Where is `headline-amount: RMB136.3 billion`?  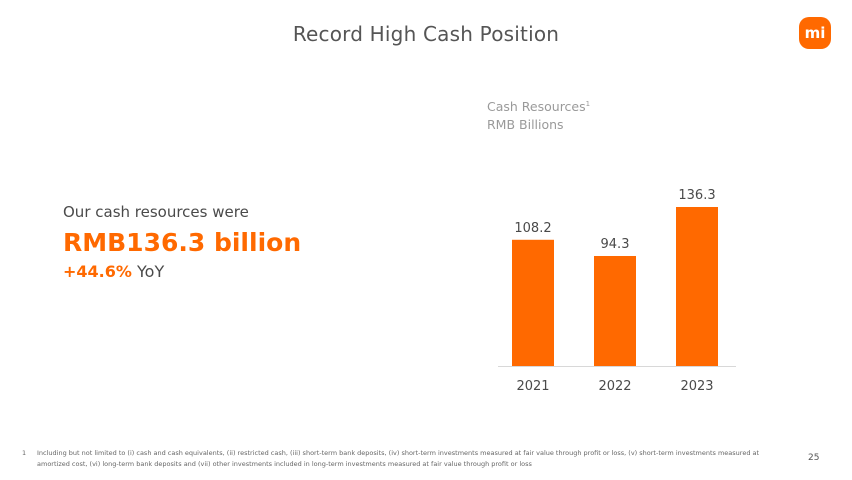 headline-amount: RMB136.3 billion is located at coordinates (182, 242).